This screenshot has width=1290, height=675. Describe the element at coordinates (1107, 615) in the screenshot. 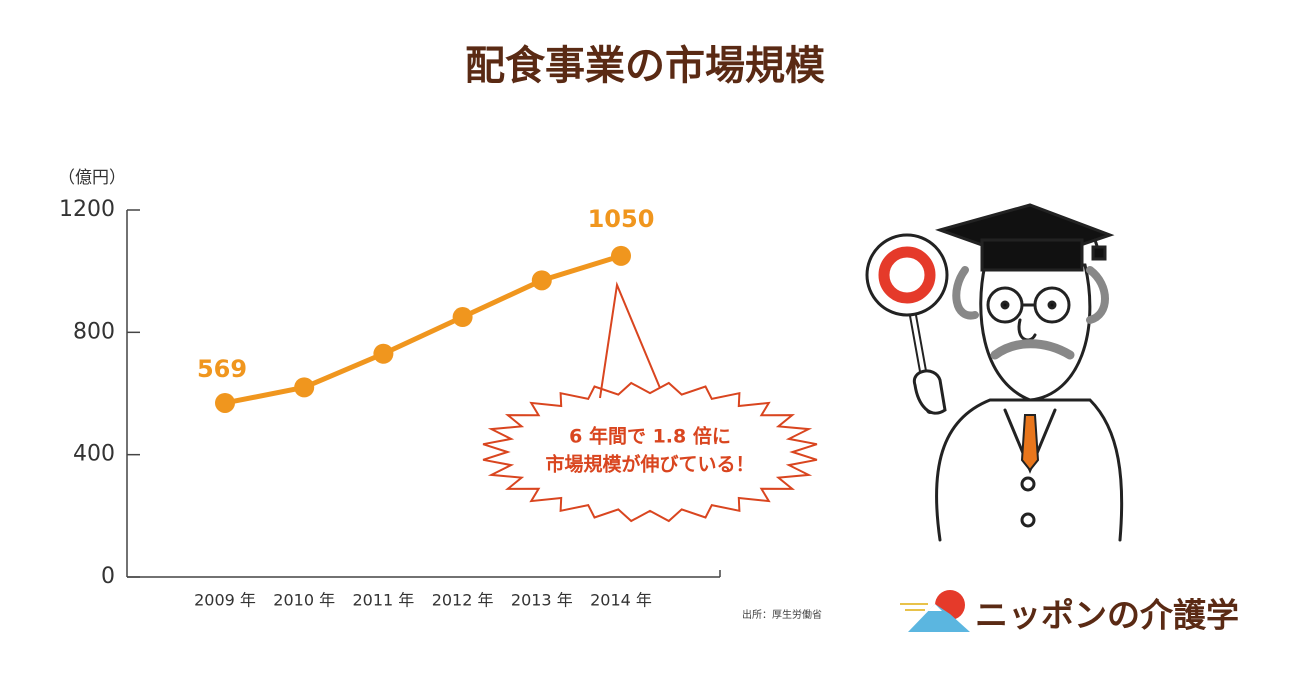

I see `logo-text: ニッポンの介護学` at that location.